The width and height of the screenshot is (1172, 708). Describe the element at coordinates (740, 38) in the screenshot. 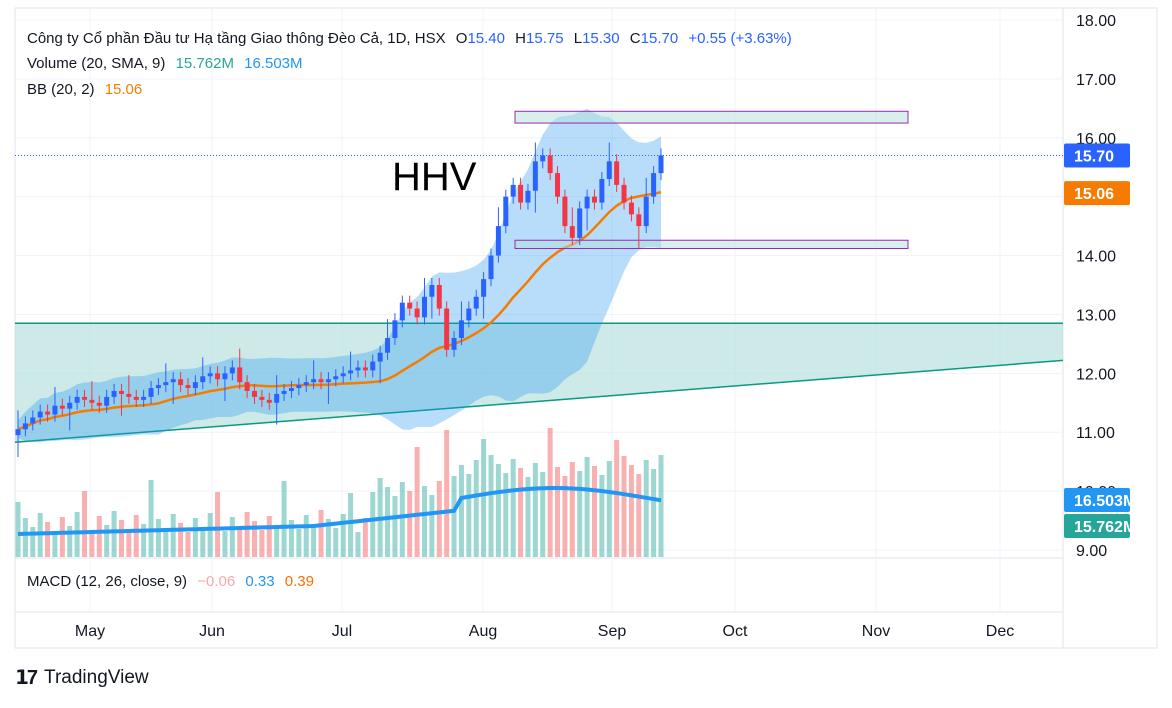

I see `change-value: +0.55 (+3.63%)` at that location.